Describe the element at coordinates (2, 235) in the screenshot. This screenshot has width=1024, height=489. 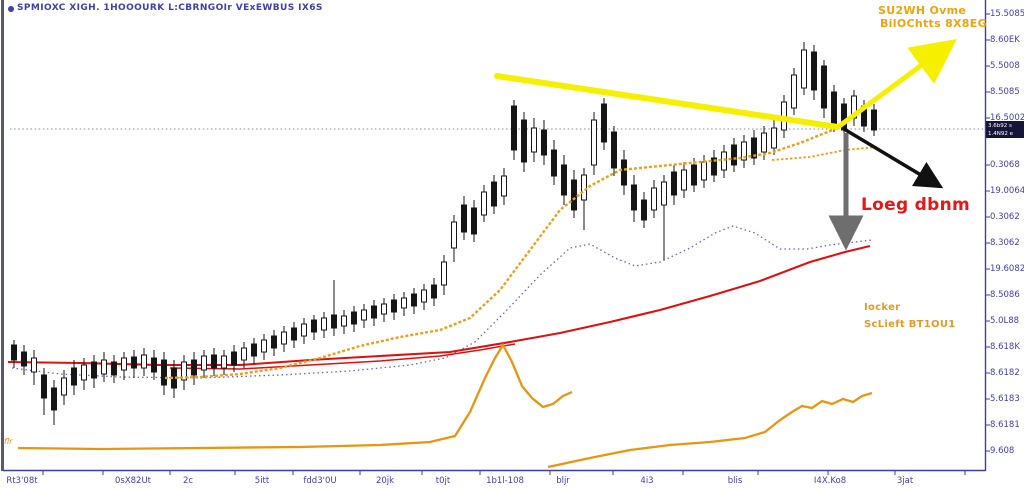
I see `chart-left-border` at that location.